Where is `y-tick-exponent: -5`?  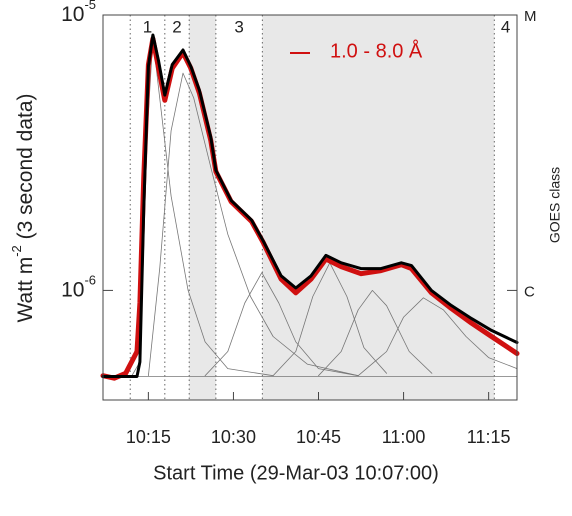 y-tick-exponent: -5 is located at coordinates (90, 6).